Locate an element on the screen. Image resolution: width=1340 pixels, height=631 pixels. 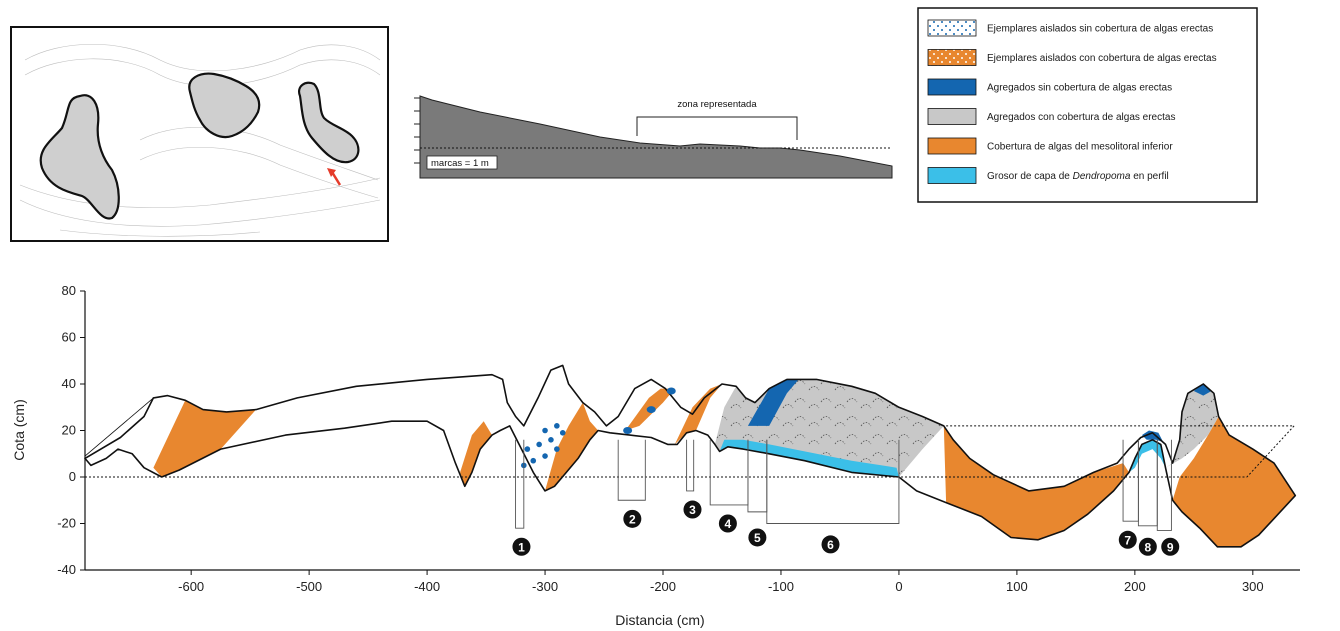
profile-scale-ticks is located at coordinates (417, 130).